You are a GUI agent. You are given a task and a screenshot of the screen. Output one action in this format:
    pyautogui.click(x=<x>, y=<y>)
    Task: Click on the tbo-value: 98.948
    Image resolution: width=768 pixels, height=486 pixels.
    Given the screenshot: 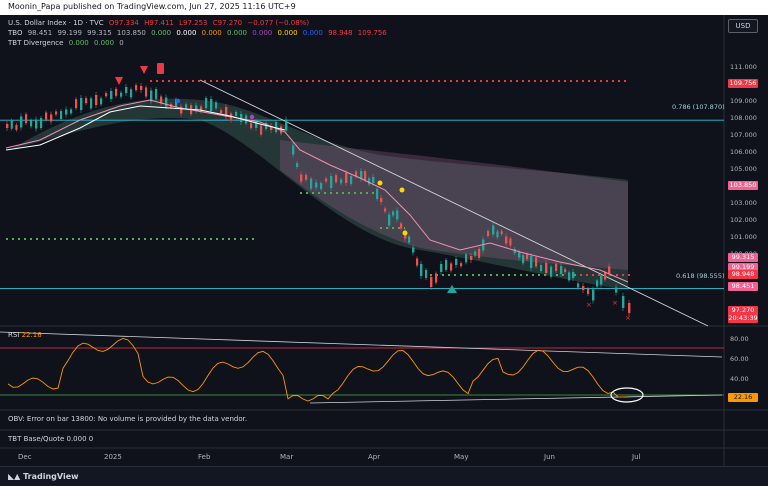 What is the action you would take?
    pyautogui.click(x=340, y=33)
    